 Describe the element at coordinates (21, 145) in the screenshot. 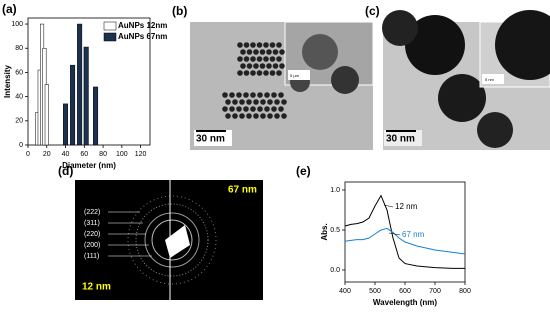

I see `y-tick-label: 0` at that location.